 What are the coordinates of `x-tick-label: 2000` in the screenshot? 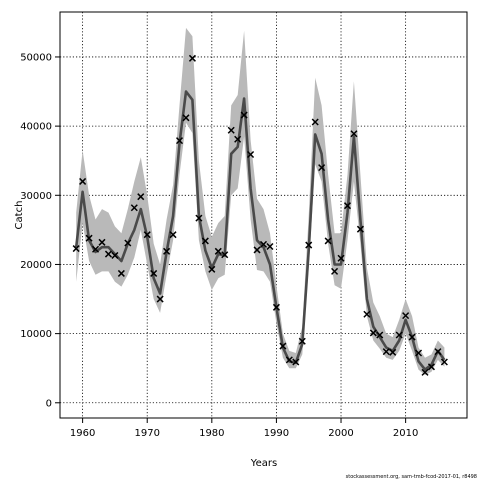 It's located at (340, 433).